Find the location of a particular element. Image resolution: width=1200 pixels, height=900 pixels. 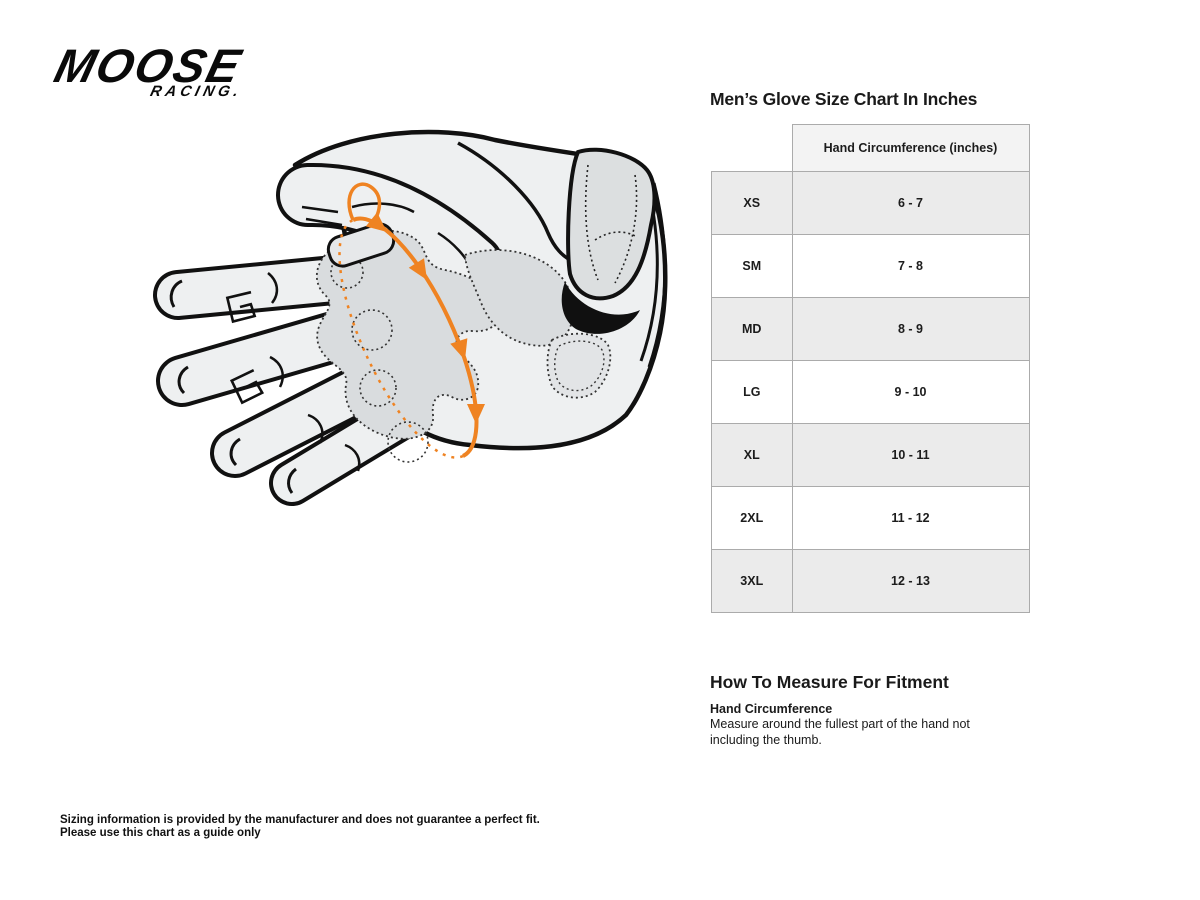

wrist-strap is located at coordinates (609, 240).